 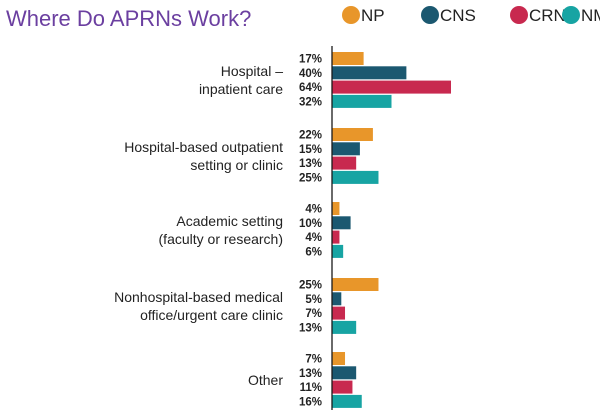 What do you see at coordinates (313, 360) in the screenshot?
I see `value-label-np: 7%` at bounding box center [313, 360].